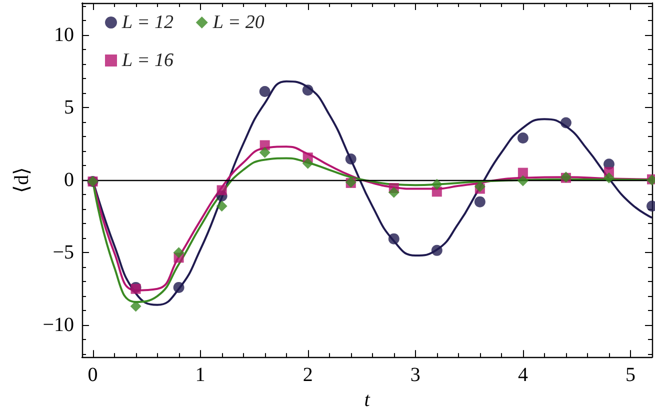 This screenshot has height=415, width=655. Describe the element at coordinates (69, 107) in the screenshot. I see `y-tick-label: 5` at that location.